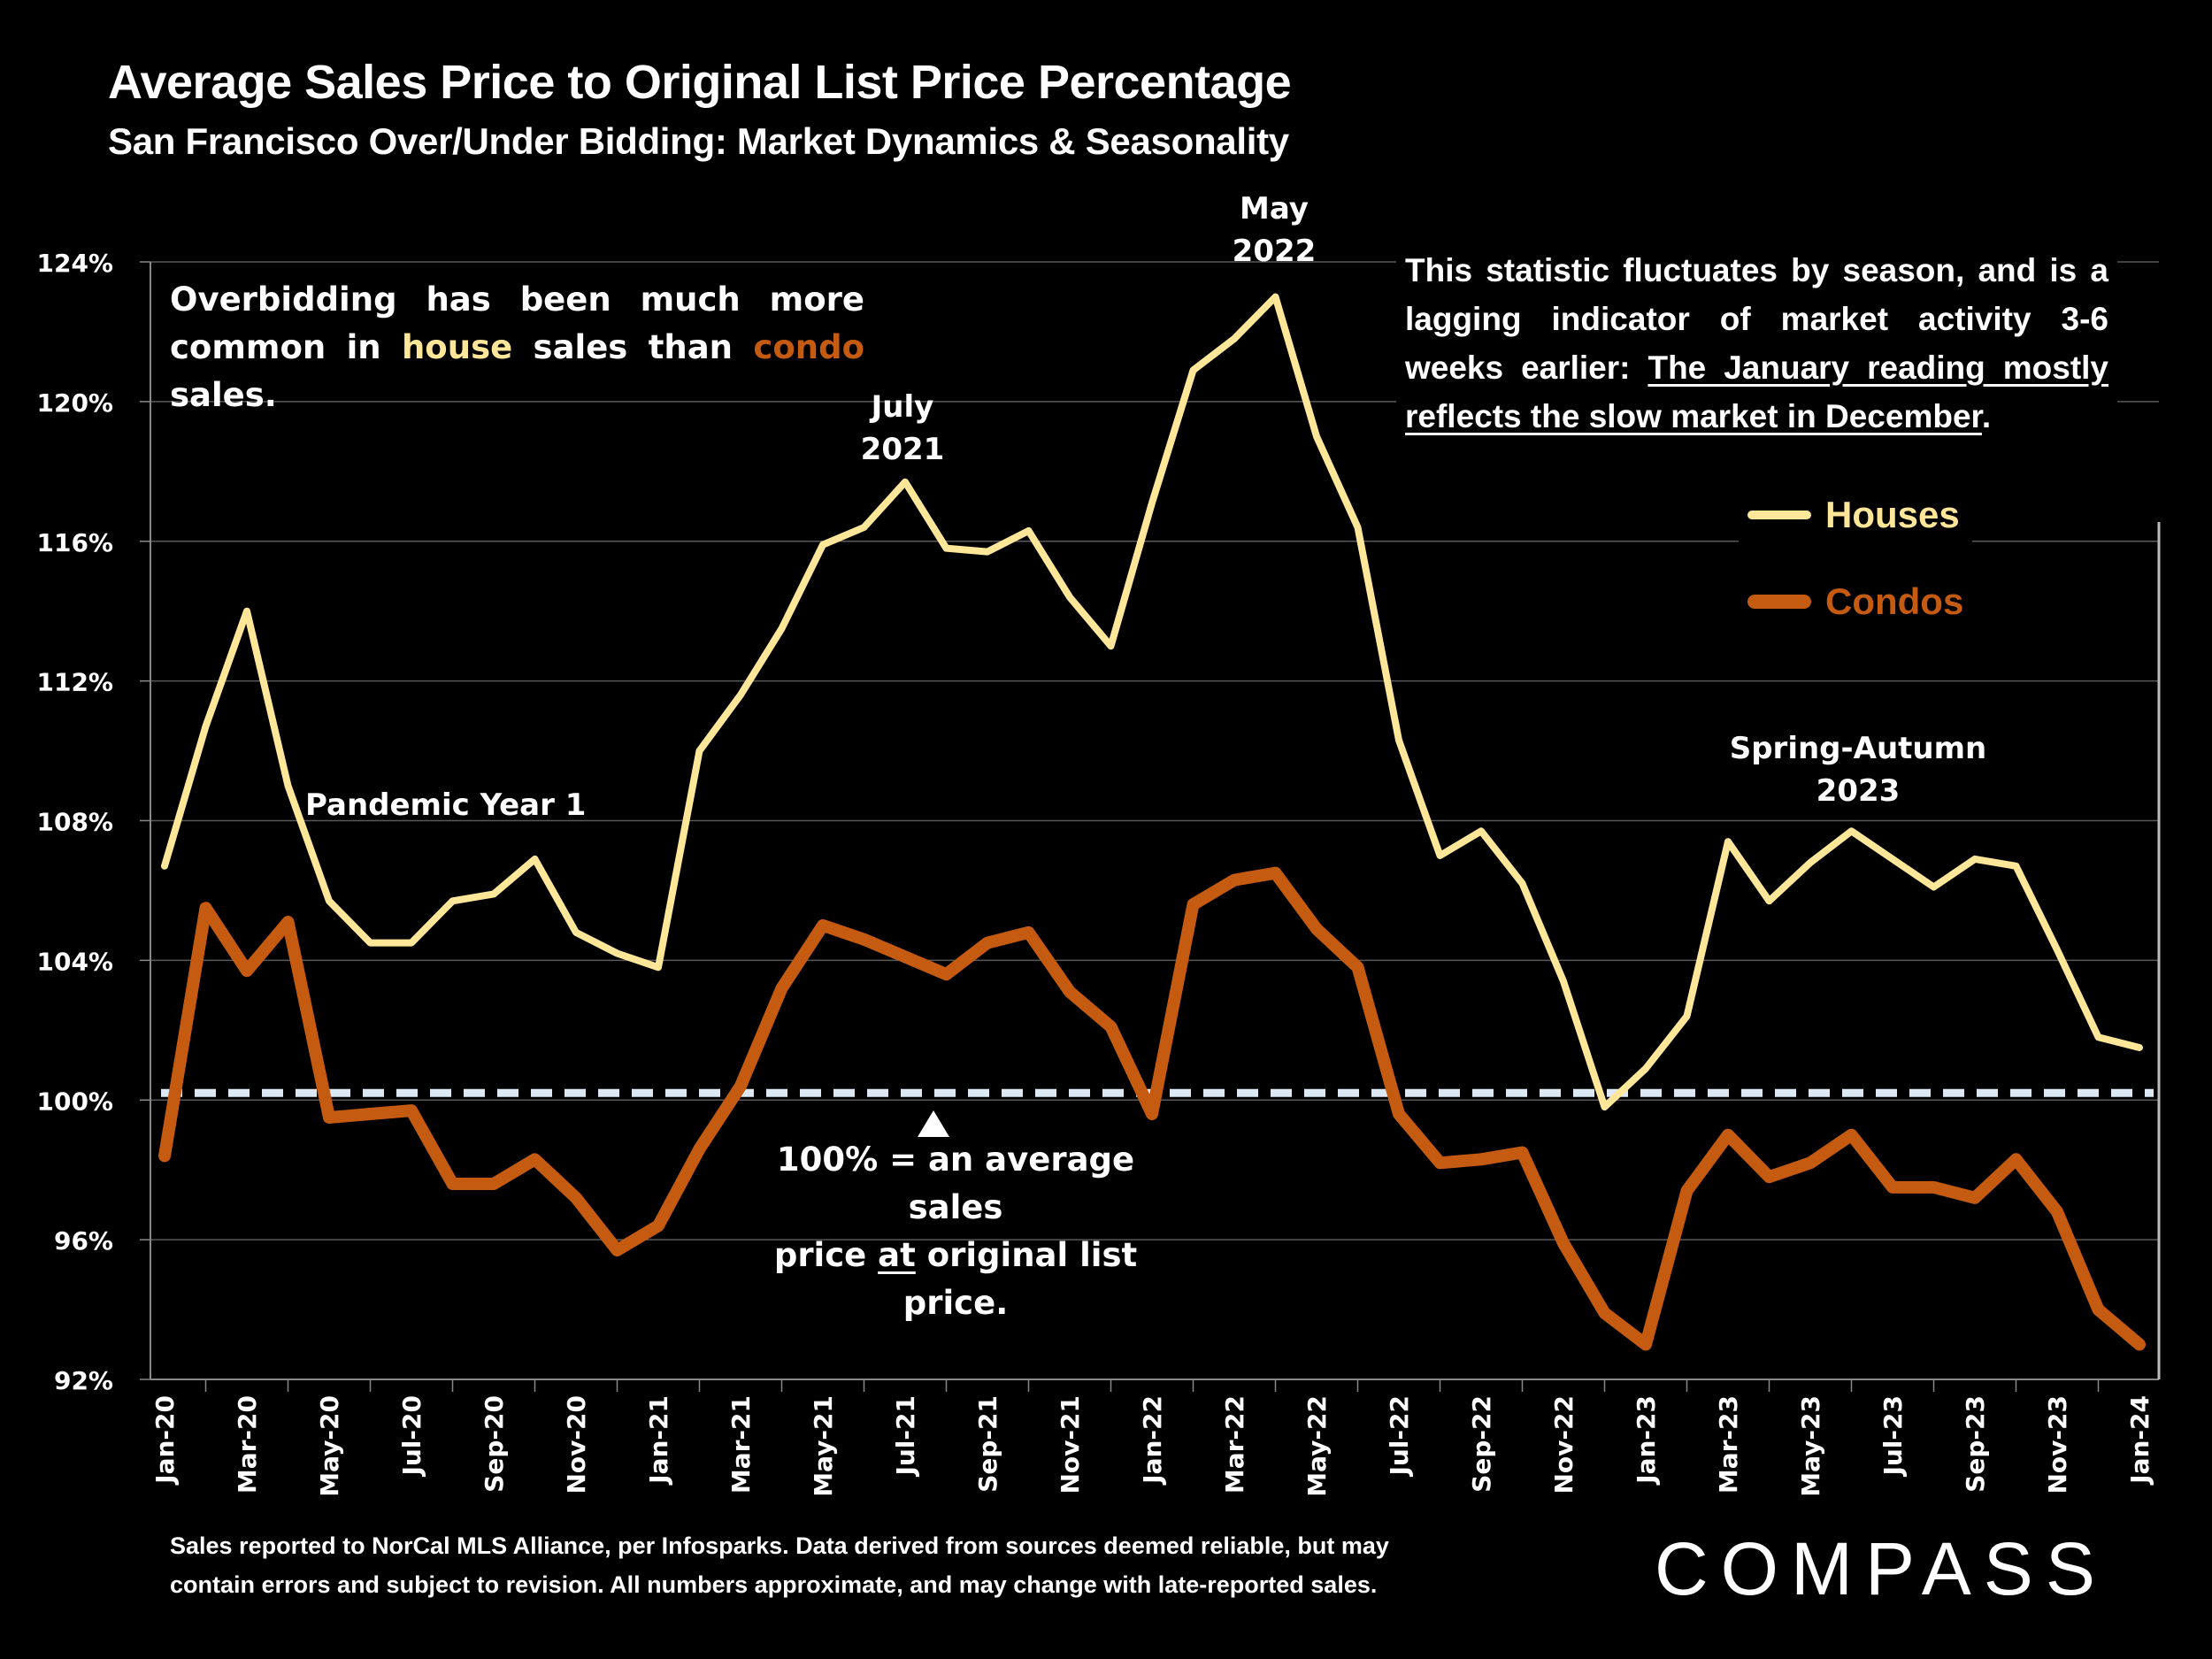  Describe the element at coordinates (446, 805) in the screenshot. I see `annotation-pandemic: Pandemic Year 1` at that location.